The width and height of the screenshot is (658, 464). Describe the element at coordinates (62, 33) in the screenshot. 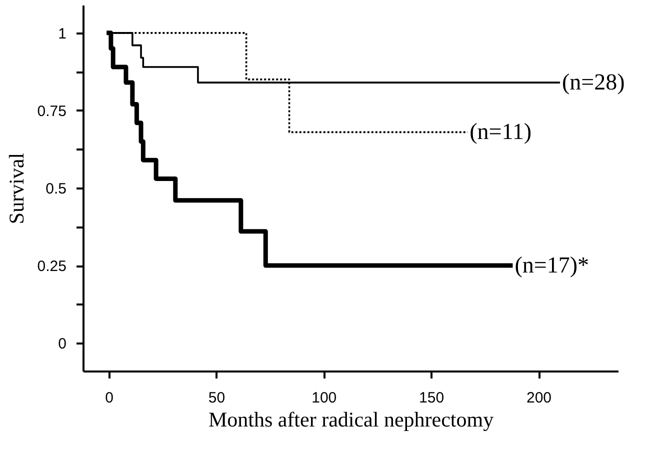

I see `y-tick-label: 1` at that location.